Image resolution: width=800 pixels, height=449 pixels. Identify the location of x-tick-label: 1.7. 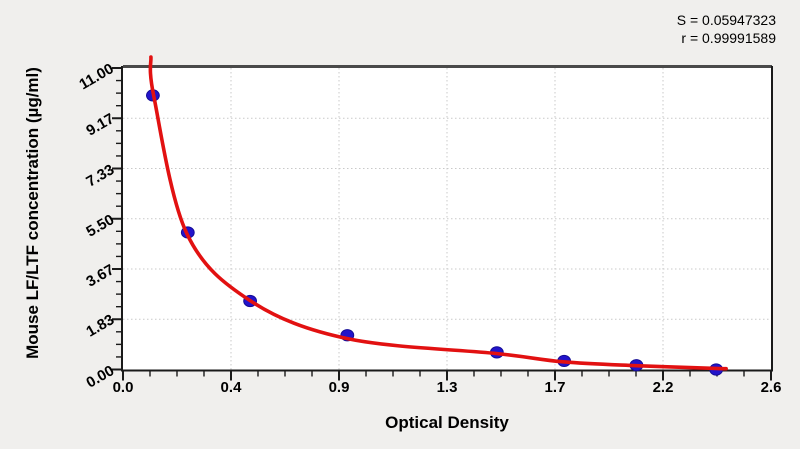
(555, 387).